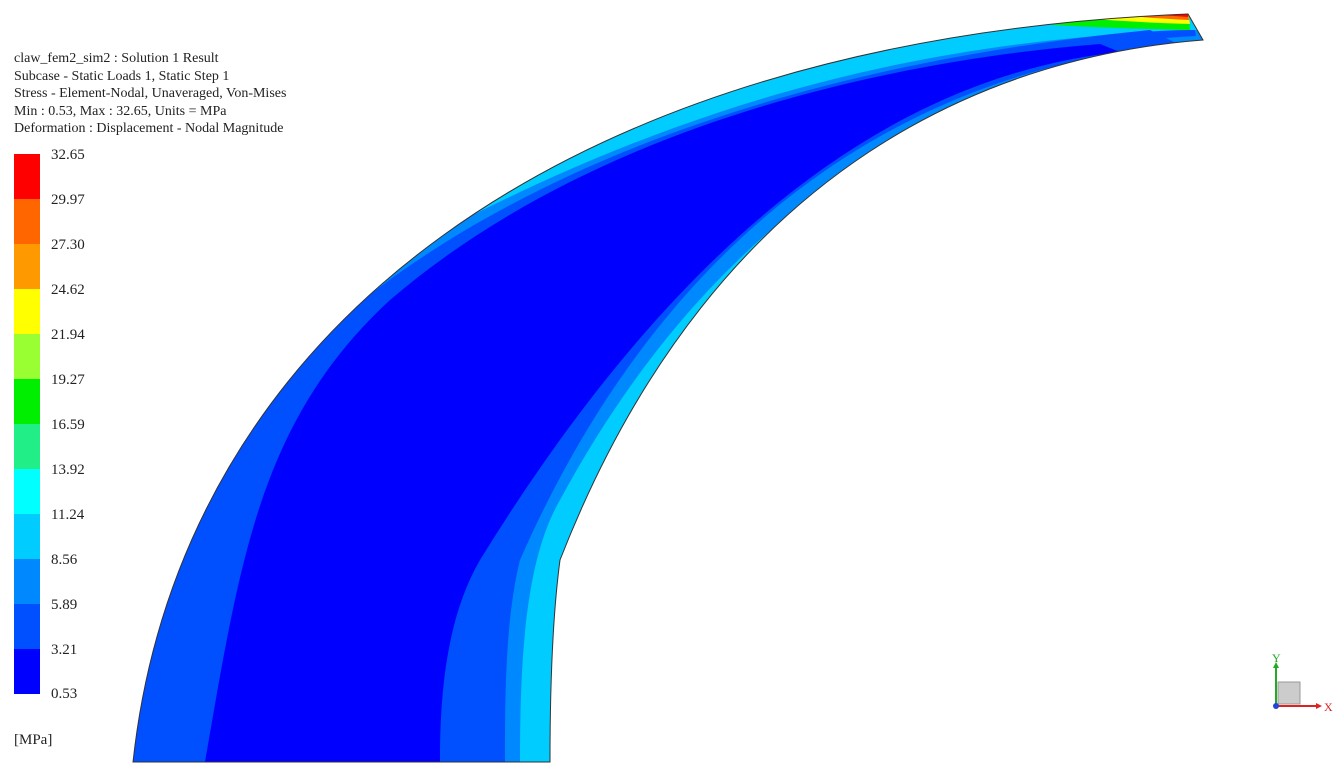 The image size is (1338, 771). I want to click on legend-tick: 19.27, so click(68, 380).